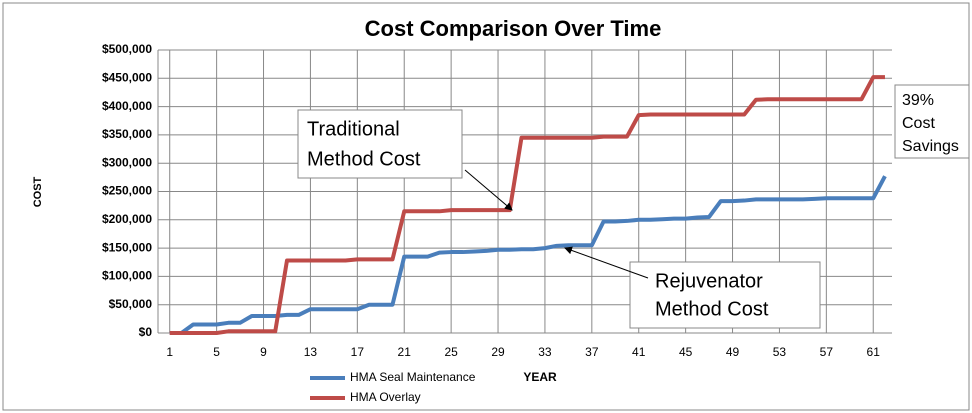 This screenshot has width=972, height=413. Describe the element at coordinates (451, 352) in the screenshot. I see `x-tick-label: 25` at that location.